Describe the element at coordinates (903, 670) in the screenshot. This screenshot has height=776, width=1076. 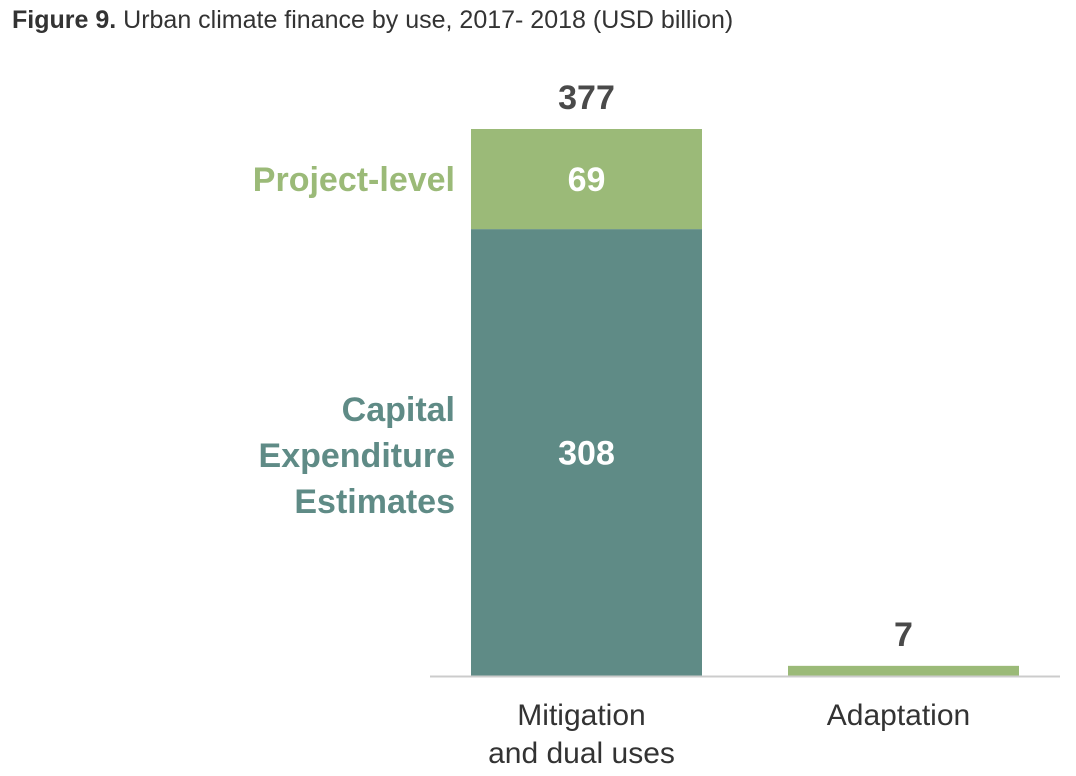
I see `bar-segment-project-level-adaptation` at that location.